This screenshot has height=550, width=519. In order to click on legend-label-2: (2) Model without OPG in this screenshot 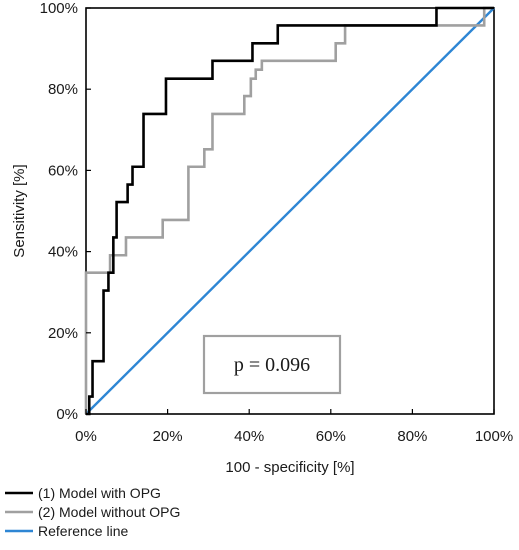, I will do `click(109, 512)`.